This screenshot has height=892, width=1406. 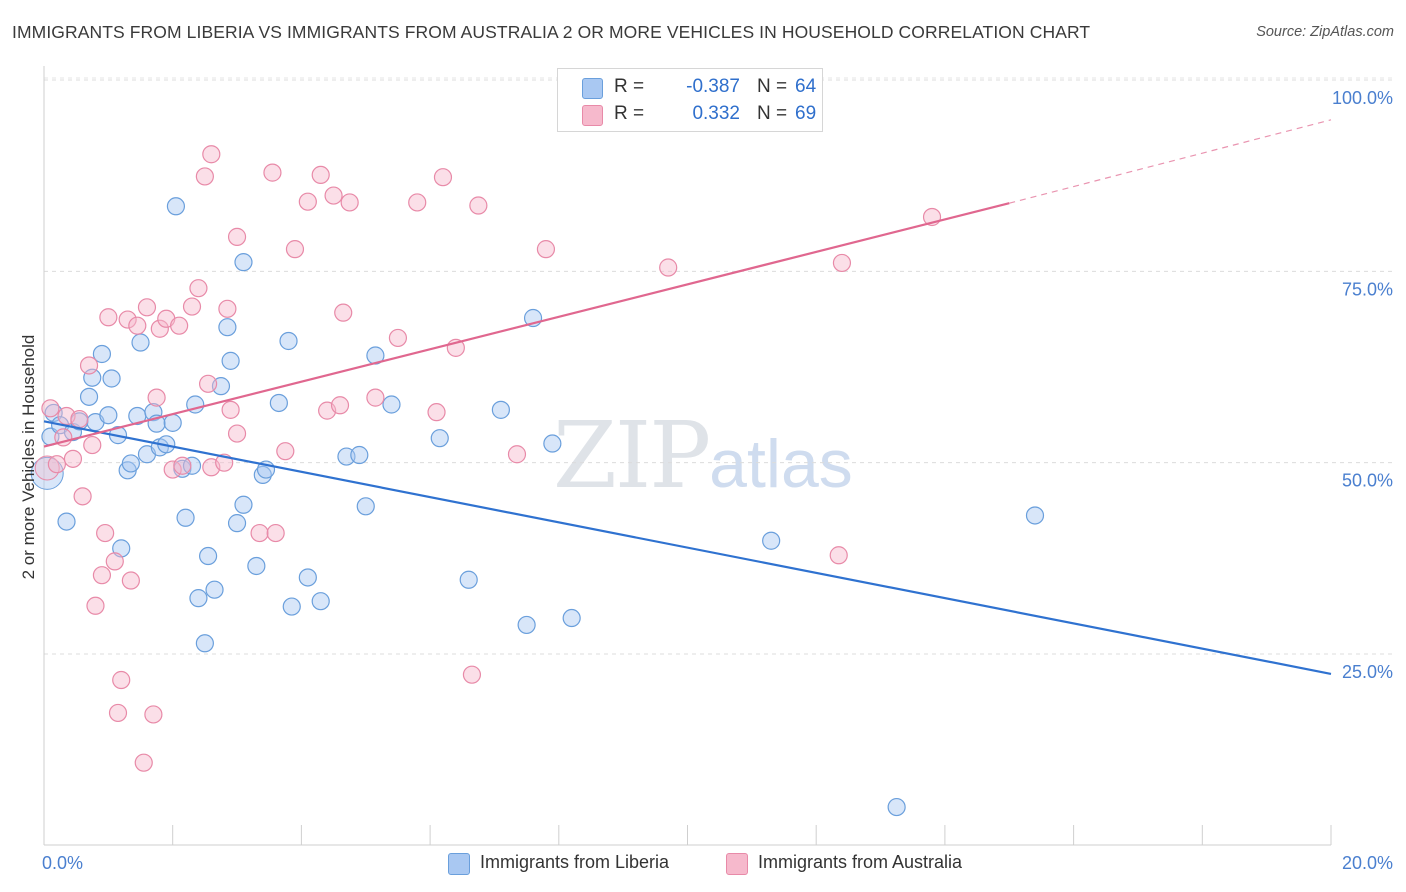 What do you see at coordinates (1325, 32) in the screenshot?
I see `source-credit: Source: ZipAtlas.com` at bounding box center [1325, 32].